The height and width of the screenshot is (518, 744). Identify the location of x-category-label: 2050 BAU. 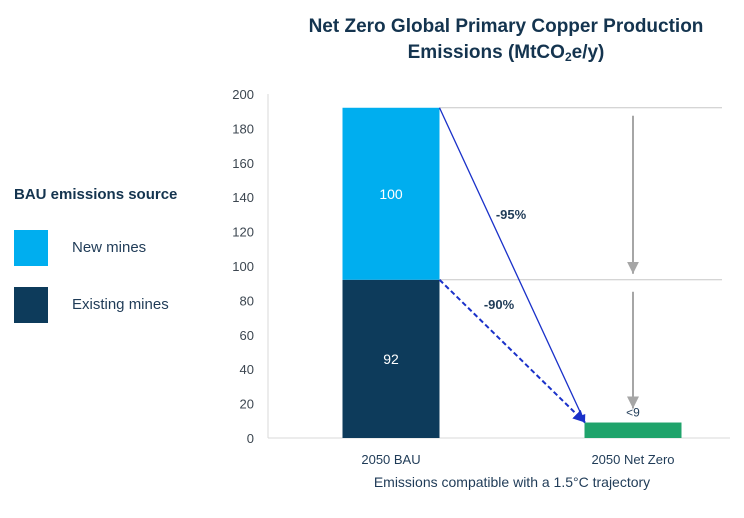
(390, 459).